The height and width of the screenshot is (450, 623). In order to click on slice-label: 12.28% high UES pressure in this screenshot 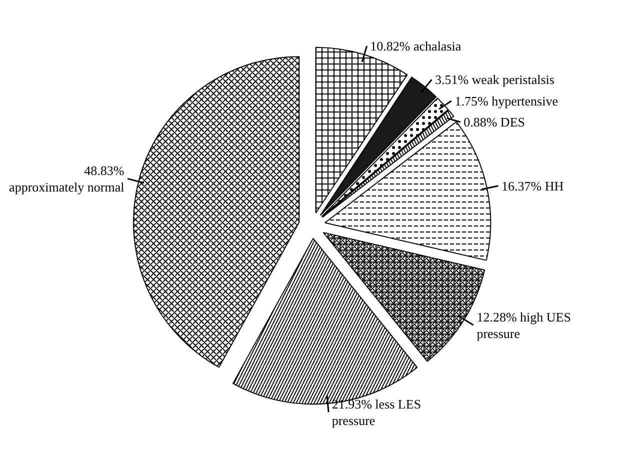, I will do `click(523, 325)`.